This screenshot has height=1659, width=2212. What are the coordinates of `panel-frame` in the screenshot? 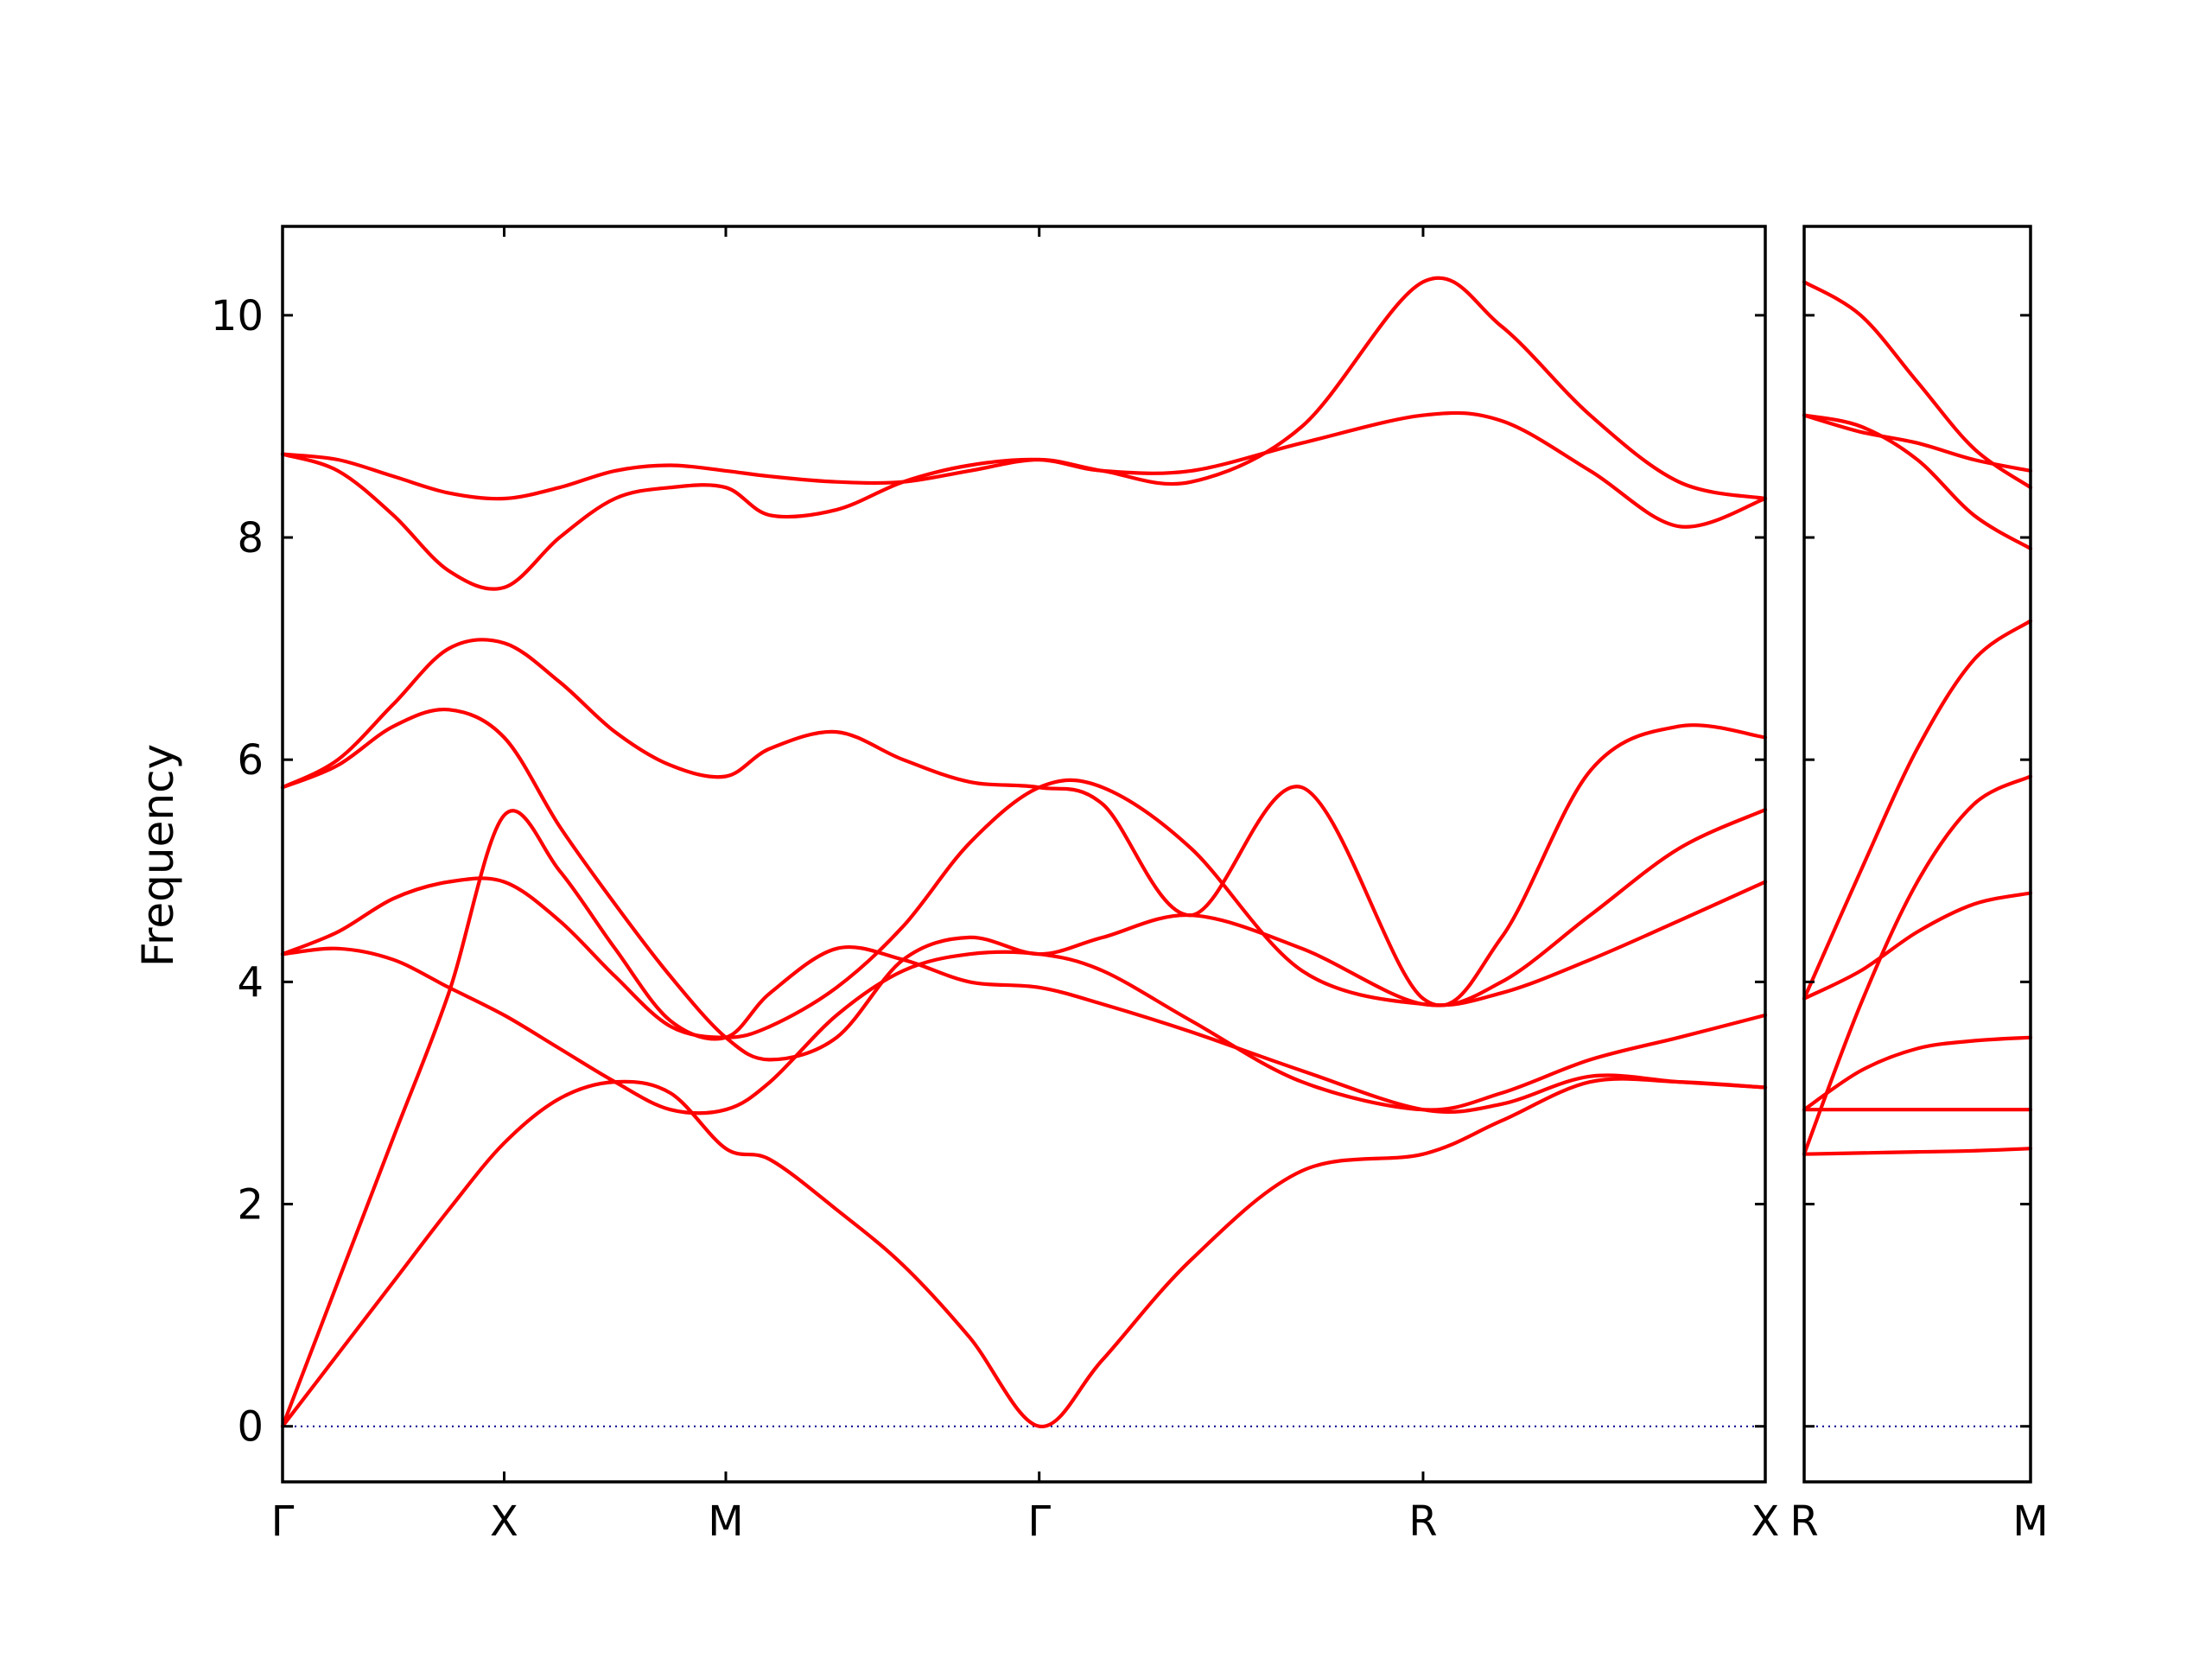 It's located at (1917, 854).